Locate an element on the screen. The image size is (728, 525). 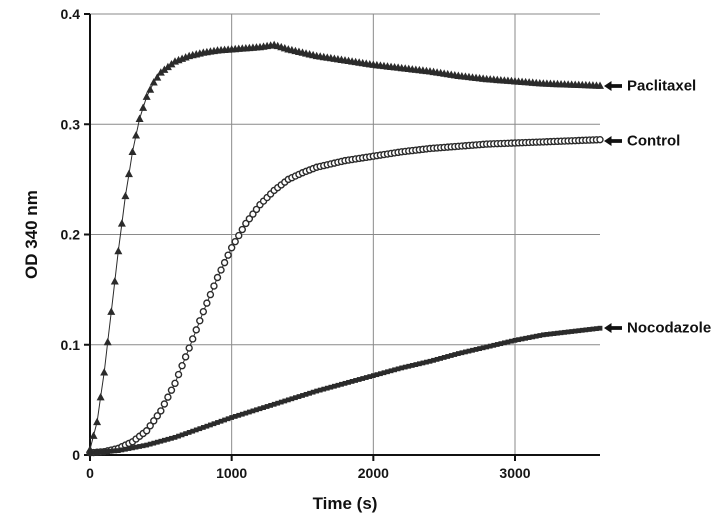
y-tick-label: 0.1 is located at coordinates (71, 345).